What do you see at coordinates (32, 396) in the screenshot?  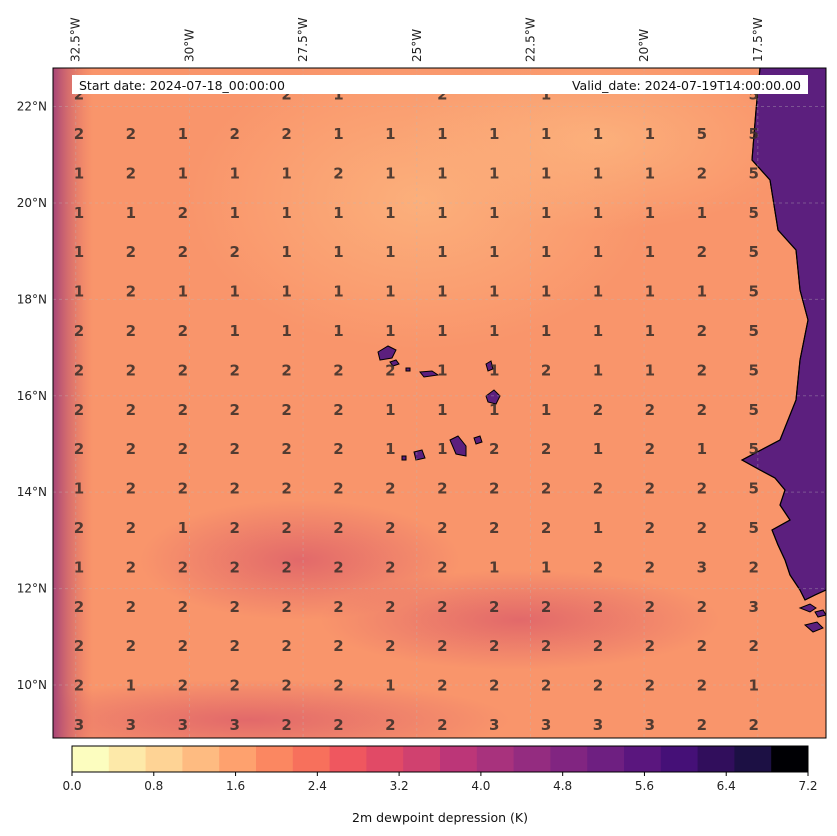 I see `latitude-tick-label: 16°N` at bounding box center [32, 396].